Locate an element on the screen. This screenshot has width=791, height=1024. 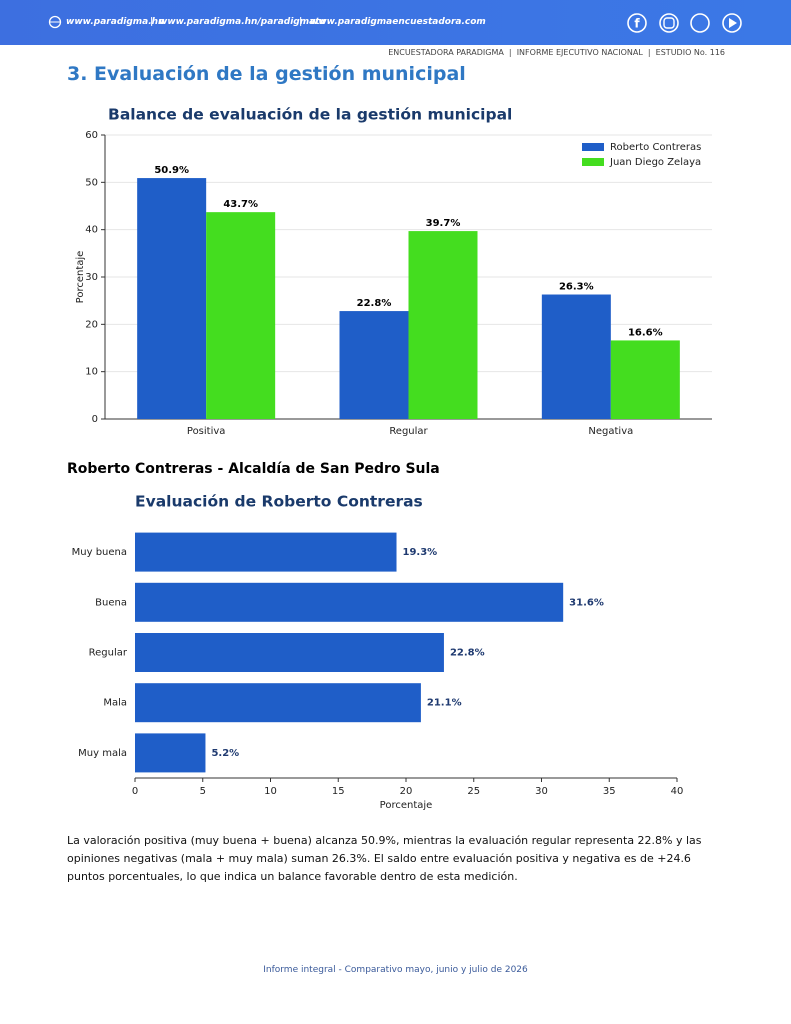
value-label: 26.3% is located at coordinates (576, 287).